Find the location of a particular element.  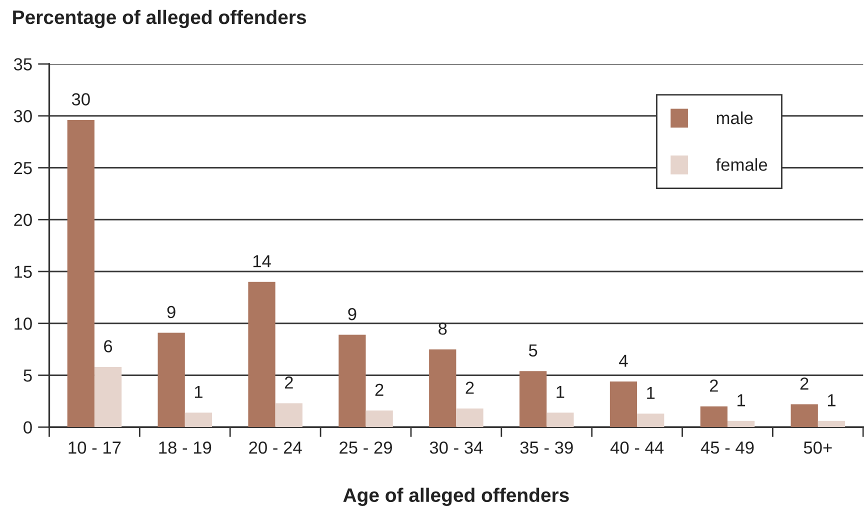

y-tick-label: 5 is located at coordinates (28, 376).